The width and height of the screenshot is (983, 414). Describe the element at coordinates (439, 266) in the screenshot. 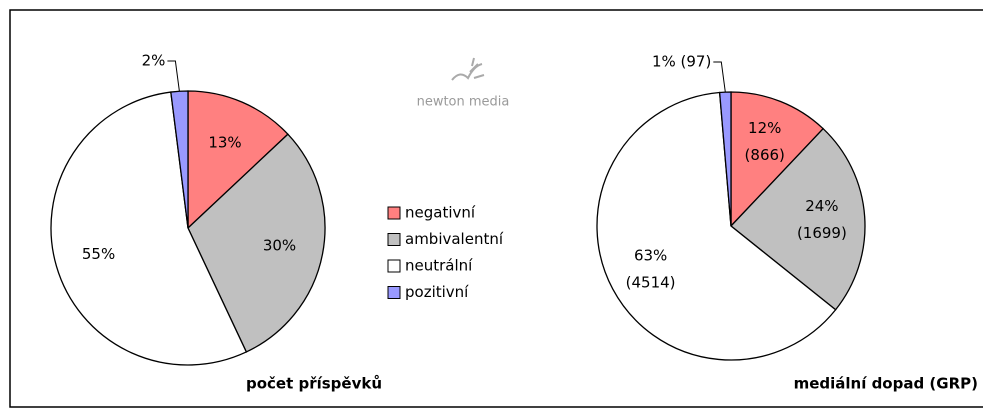

I see `legend-label: neutrální` at that location.